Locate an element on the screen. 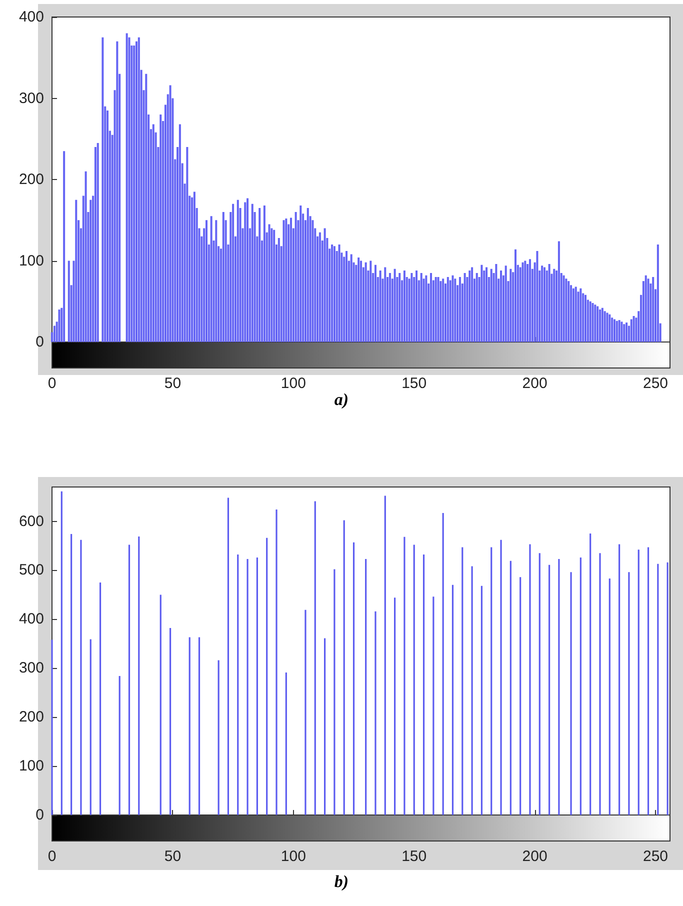 The height and width of the screenshot is (906, 683). text: a) is located at coordinates (341, 399).